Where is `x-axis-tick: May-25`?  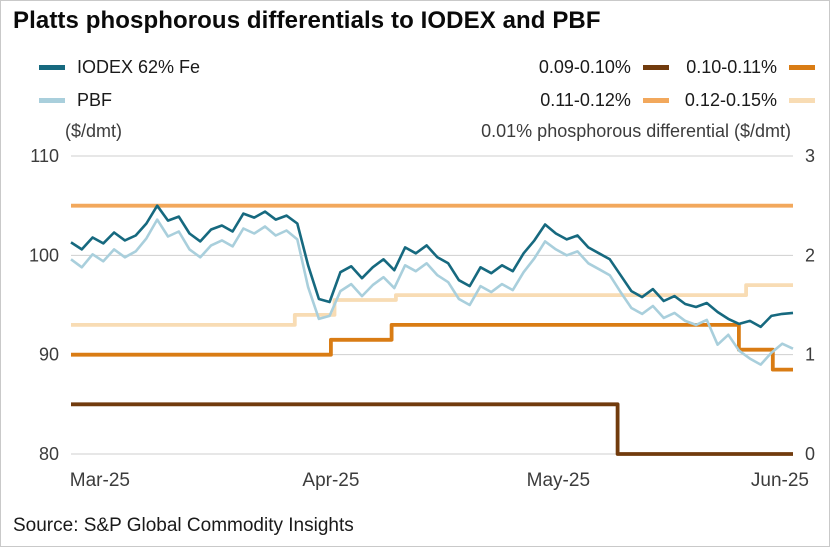
x-axis-tick: May-25 is located at coordinates (558, 480).